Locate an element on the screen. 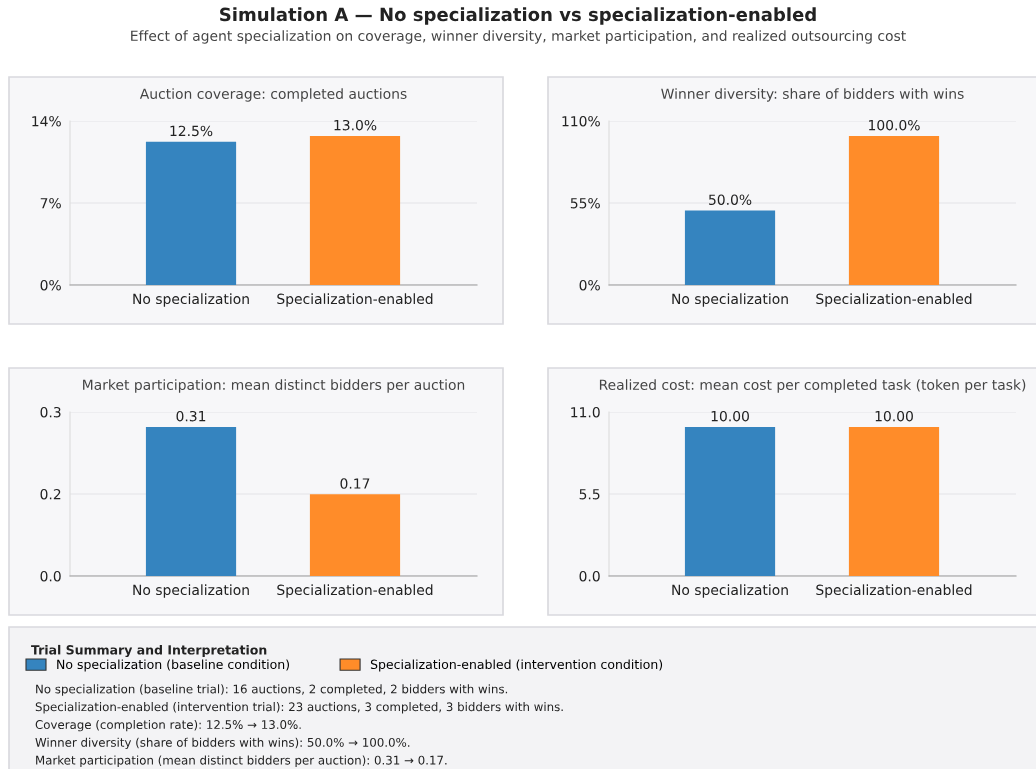  chart-title: Winner diversity: share of bidders with wins is located at coordinates (812, 95).